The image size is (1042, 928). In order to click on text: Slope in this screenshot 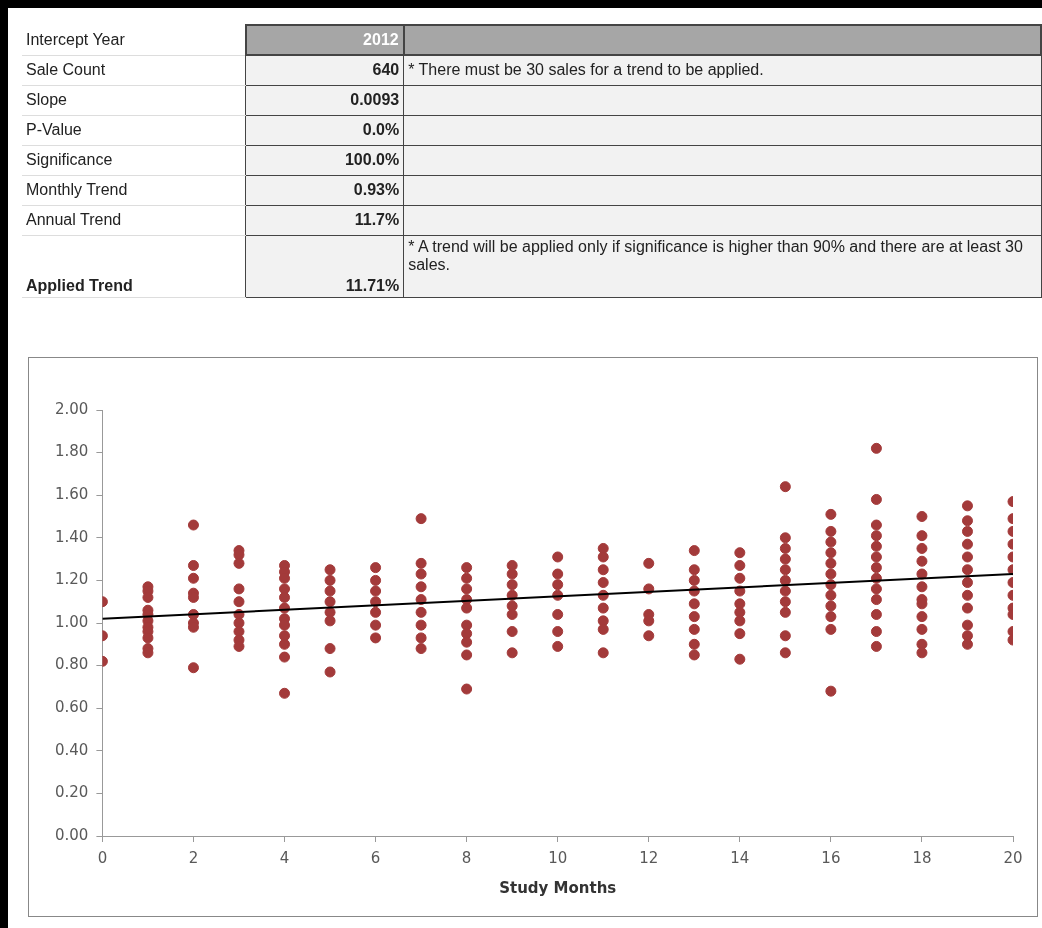, I will do `click(134, 100)`.